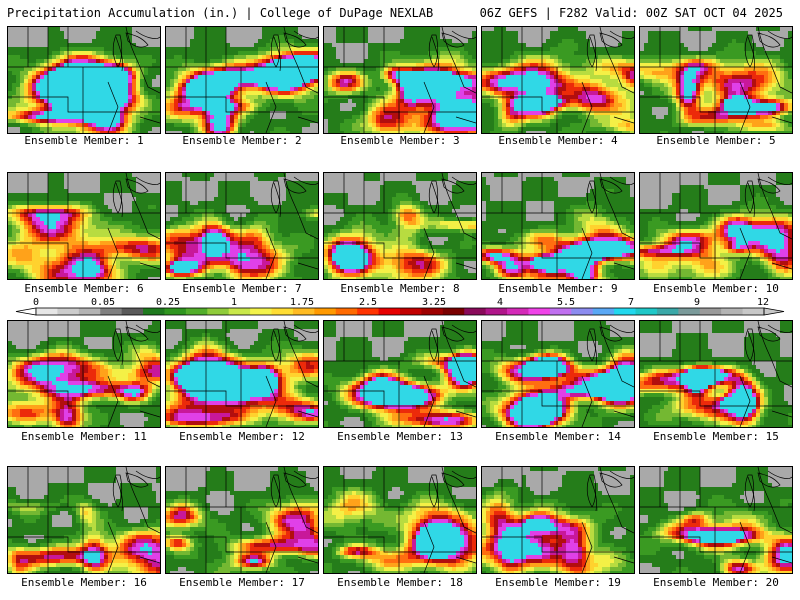 This screenshot has height=600, width=800. What do you see at coordinates (558, 582) in the screenshot?
I see `panel-caption: Ensemble Member: 19` at bounding box center [558, 582].